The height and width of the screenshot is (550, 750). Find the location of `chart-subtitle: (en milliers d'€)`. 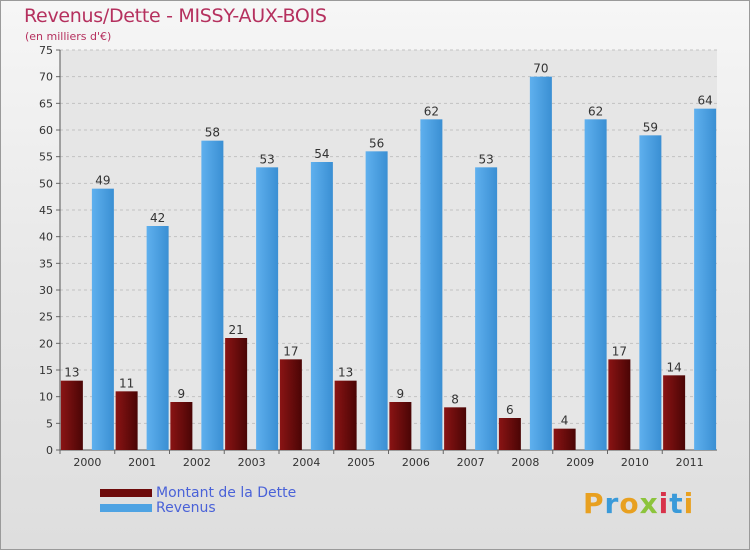

chart-subtitle: (en milliers d'€) is located at coordinates (68, 36).